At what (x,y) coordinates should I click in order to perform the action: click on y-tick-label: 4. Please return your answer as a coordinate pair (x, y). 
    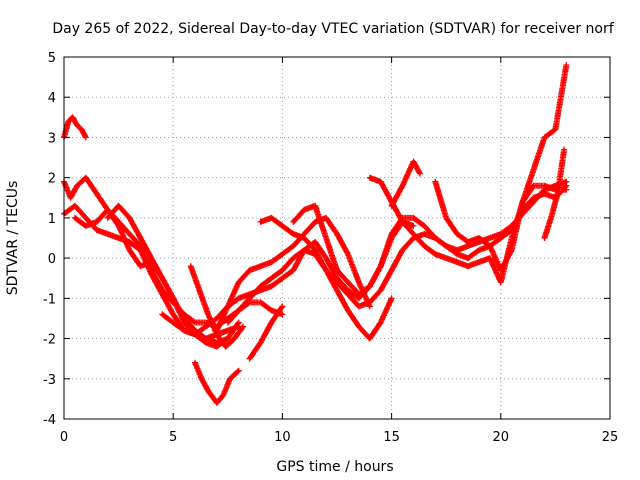
    Looking at the image, I should click on (52, 98).